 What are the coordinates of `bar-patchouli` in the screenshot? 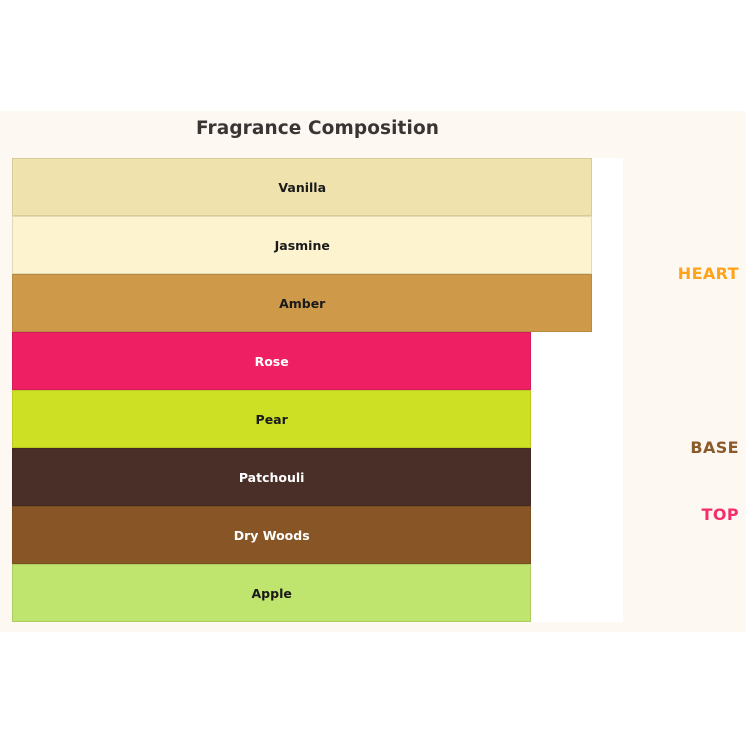 It's located at (272, 477).